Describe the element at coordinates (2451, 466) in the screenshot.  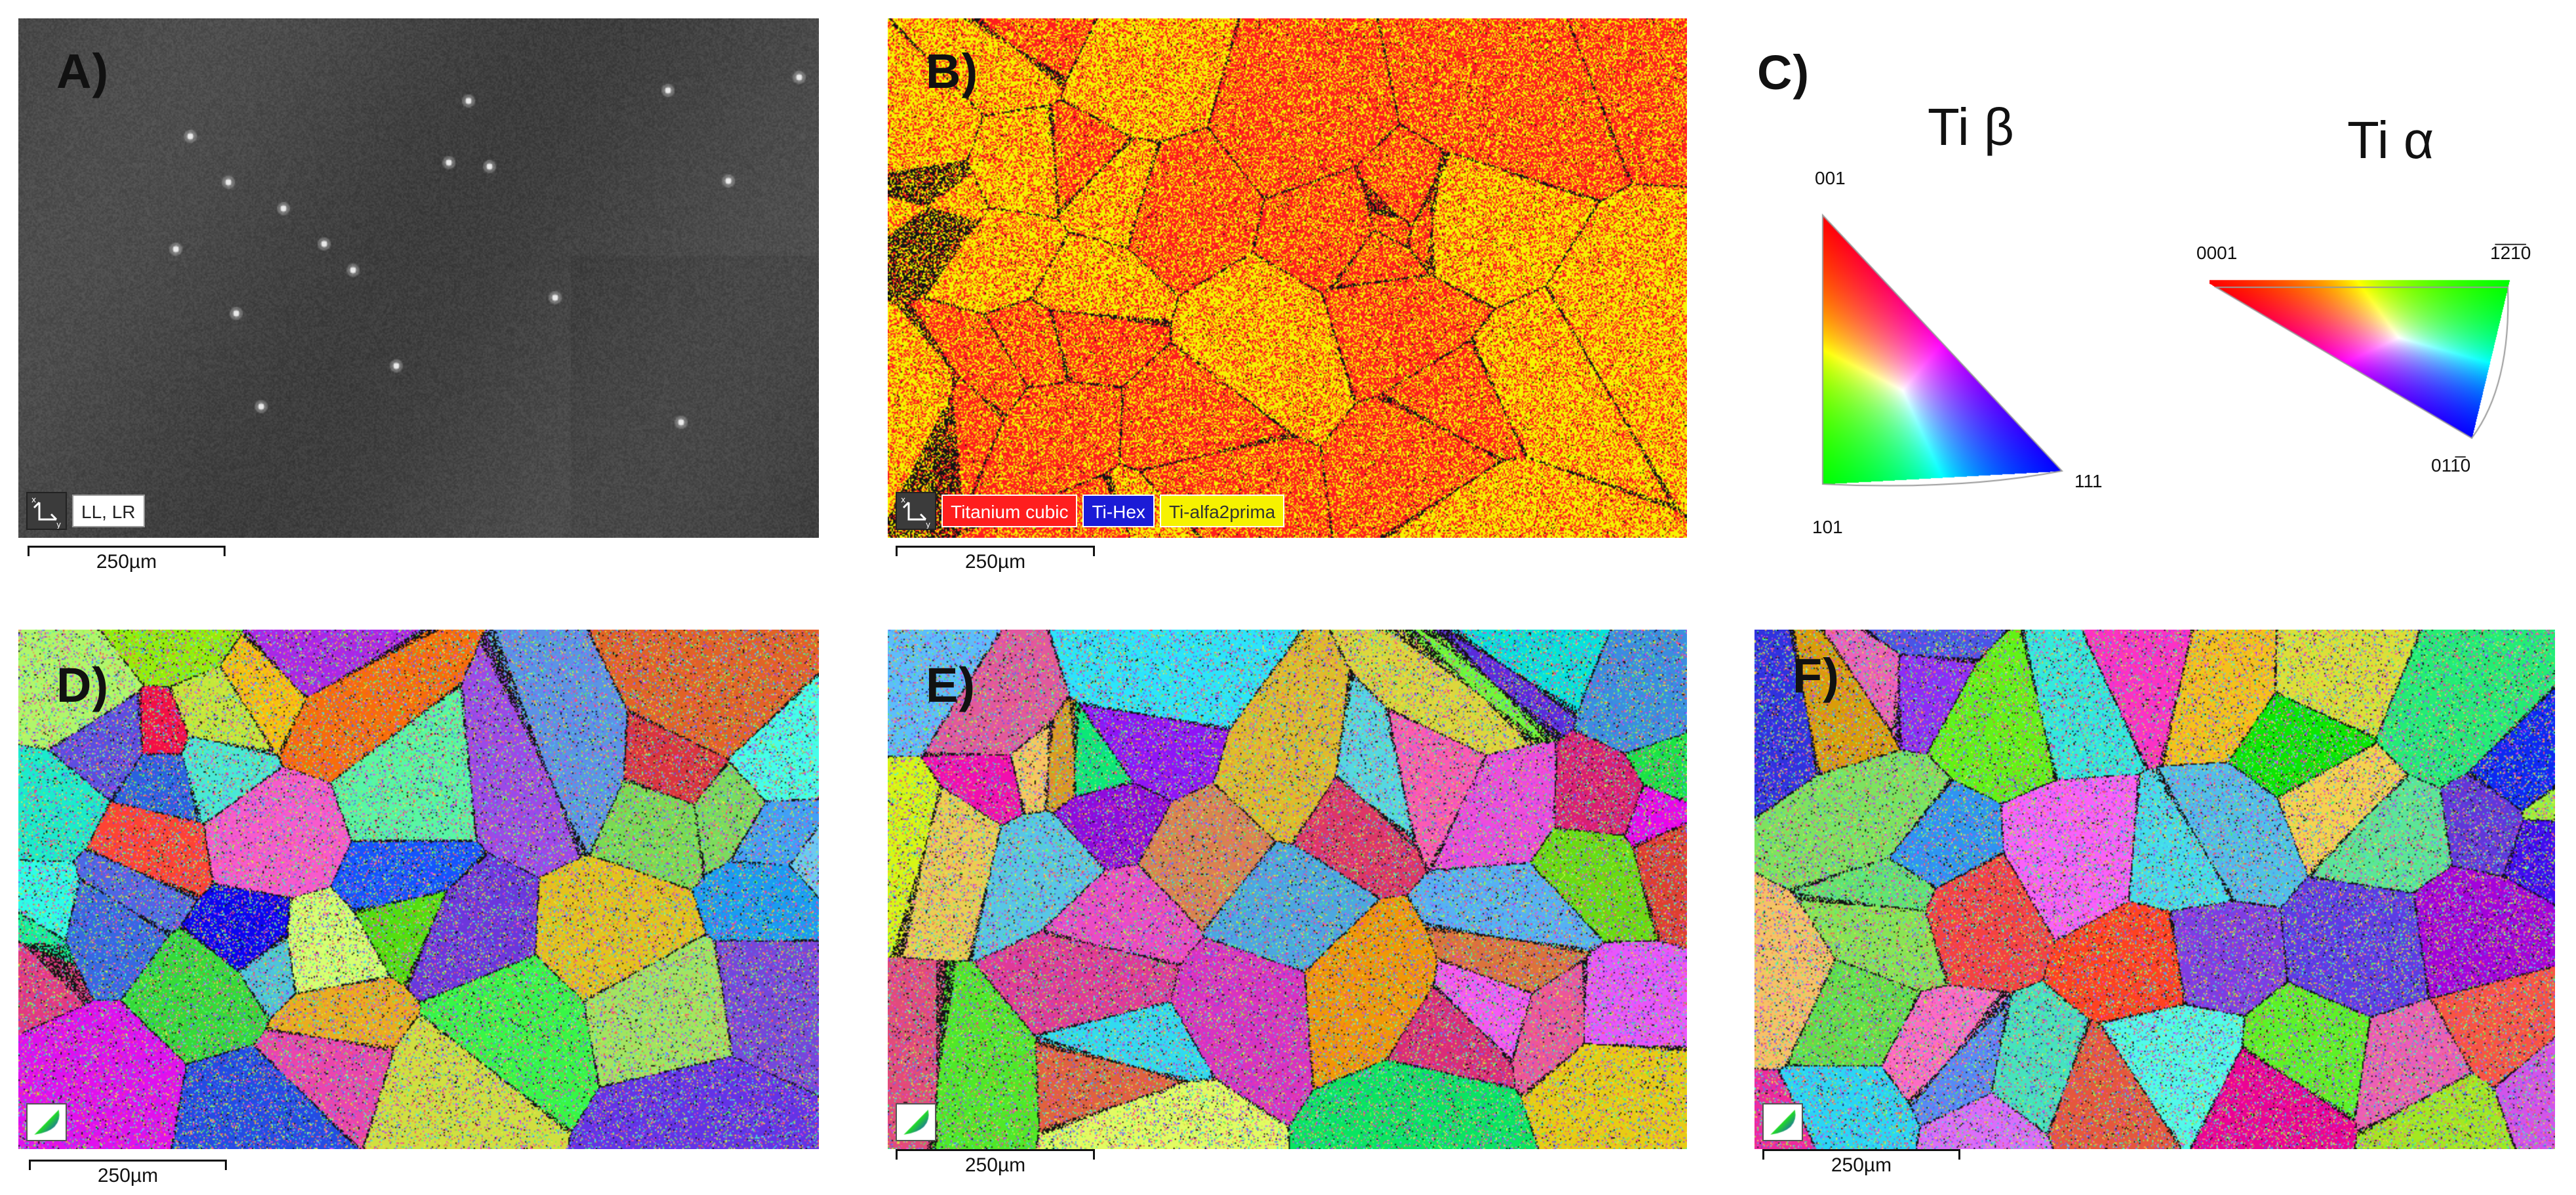
I see `pole-0110: 011̅0` at that location.